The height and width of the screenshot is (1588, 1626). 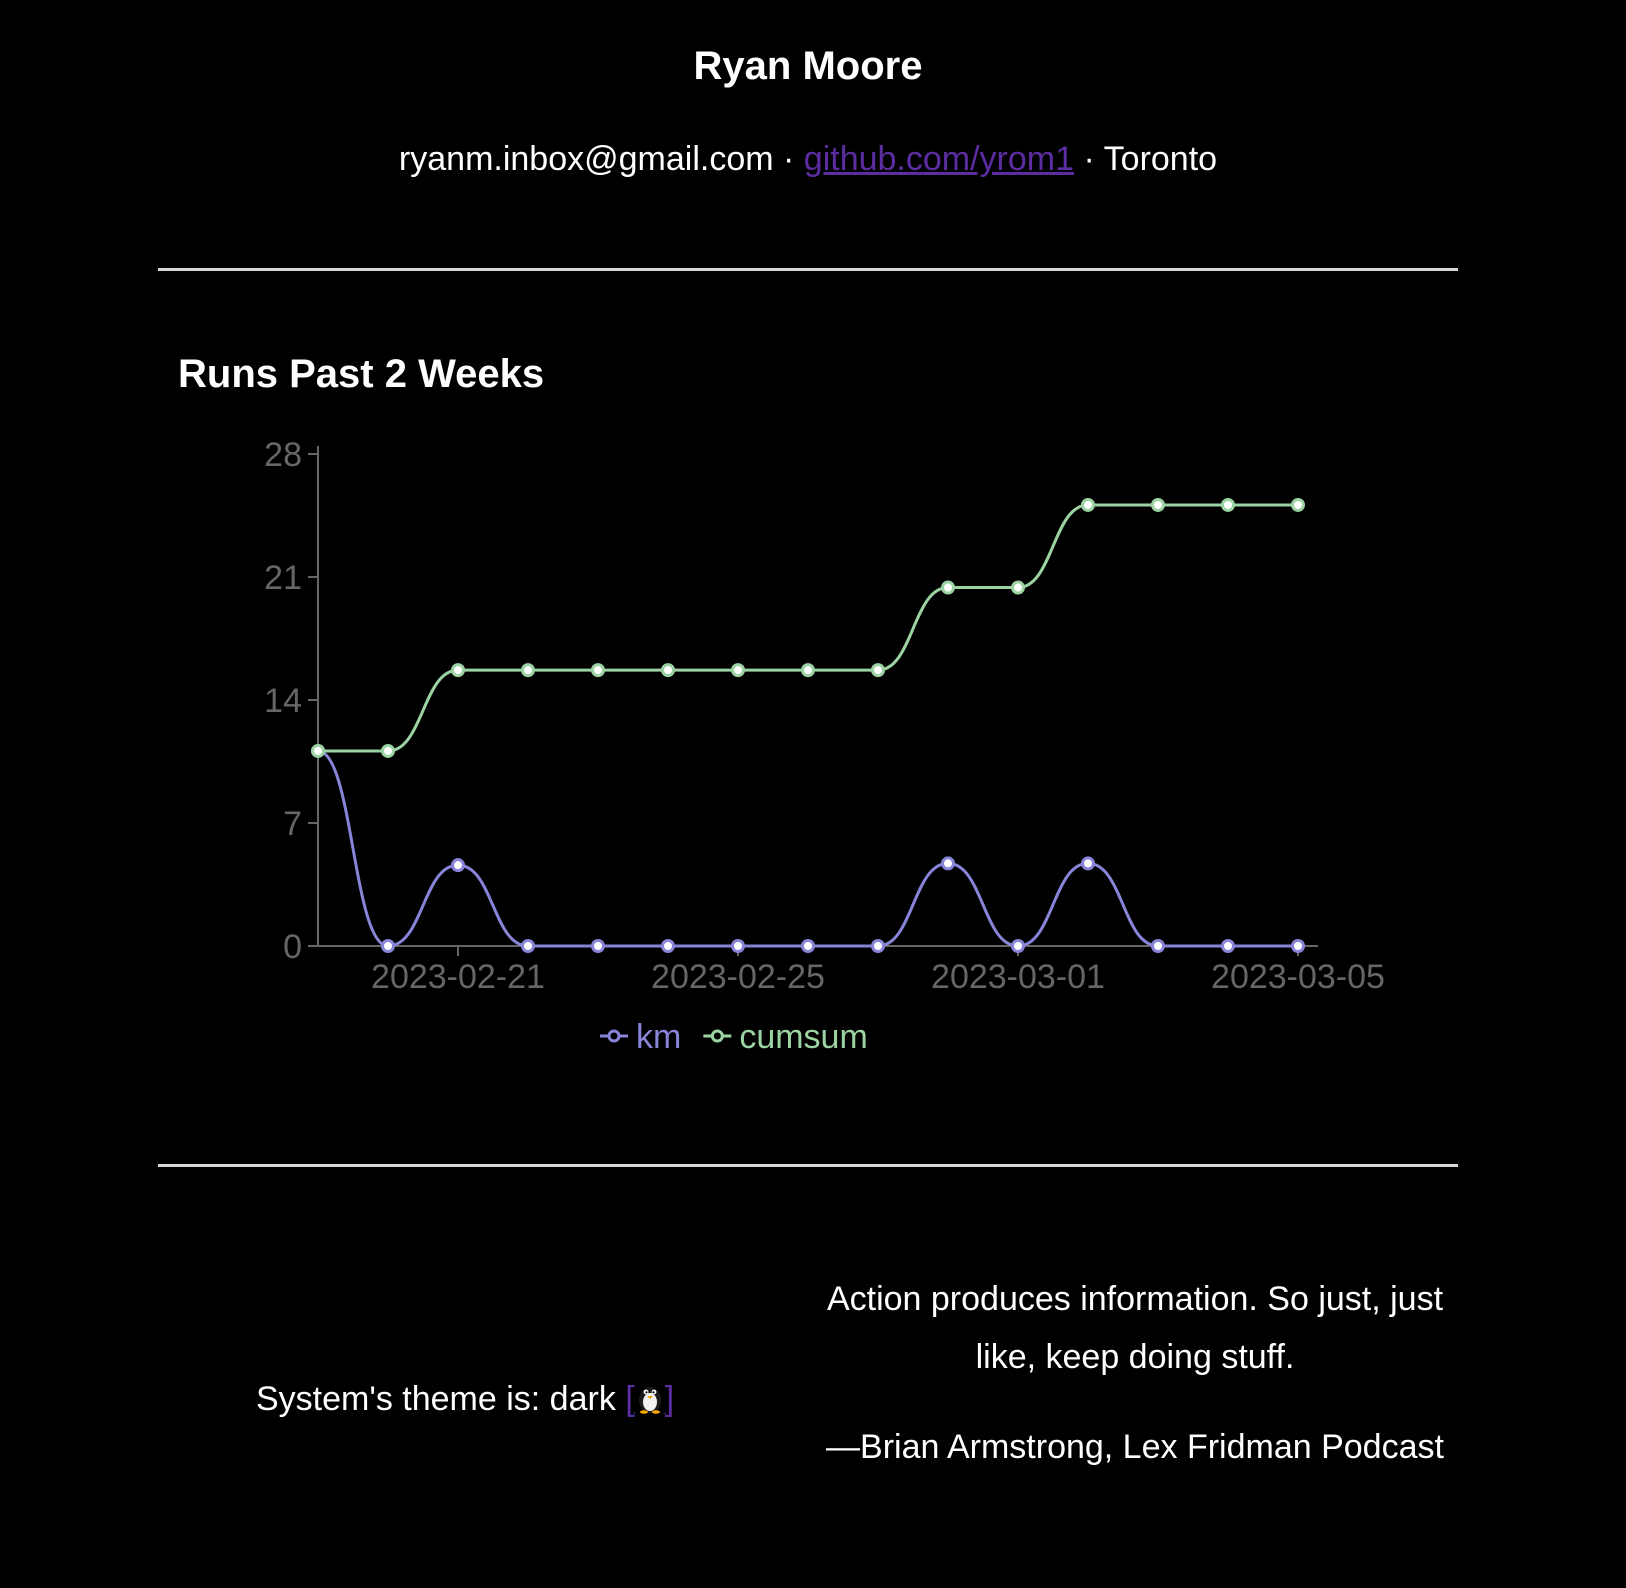 What do you see at coordinates (658, 1037) in the screenshot?
I see `legend-label-km: km` at bounding box center [658, 1037].